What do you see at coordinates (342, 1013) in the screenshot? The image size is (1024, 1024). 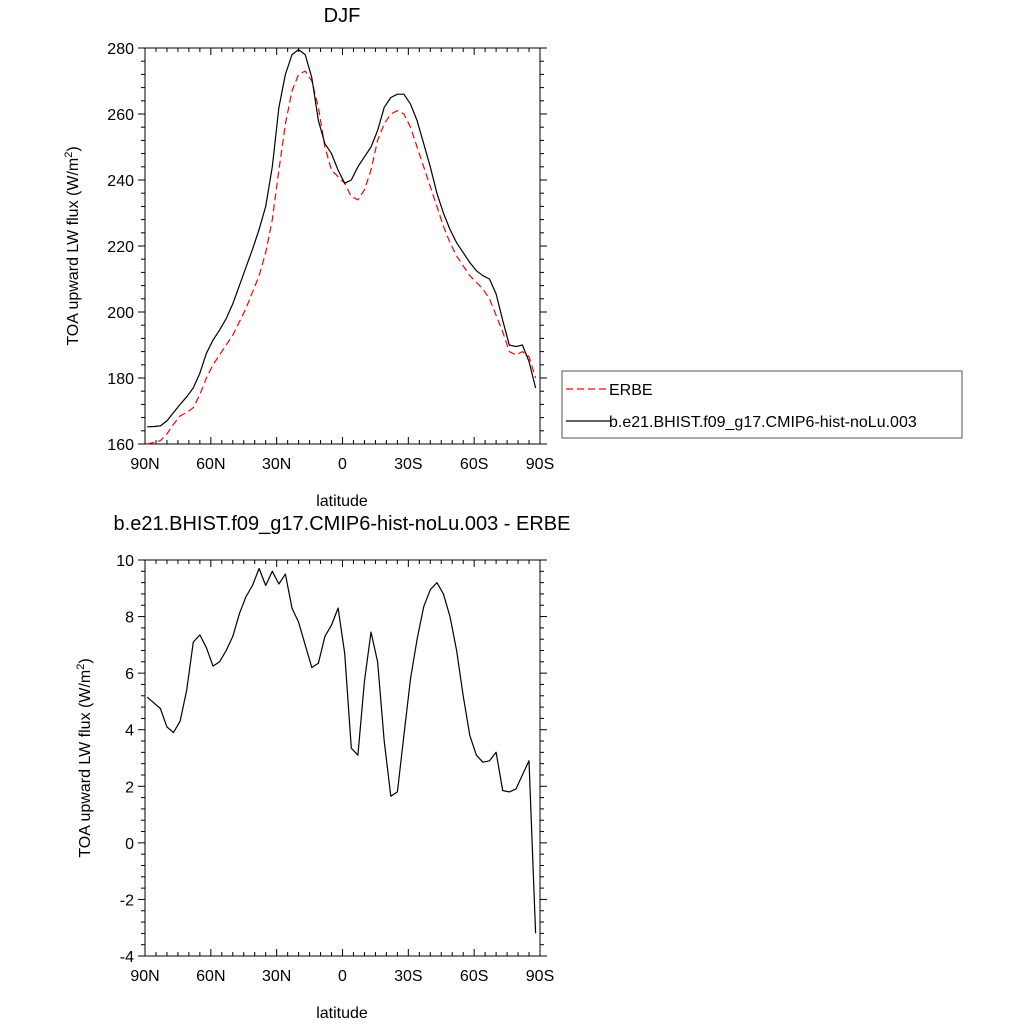 I see `bottom-x-axis-label: latitude` at bounding box center [342, 1013].